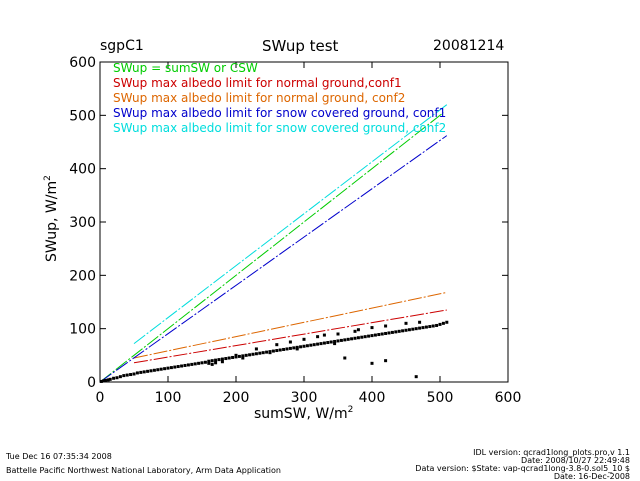  Describe the element at coordinates (303, 413) in the screenshot. I see `x-axis-label: sumSW, W/m2` at that location.